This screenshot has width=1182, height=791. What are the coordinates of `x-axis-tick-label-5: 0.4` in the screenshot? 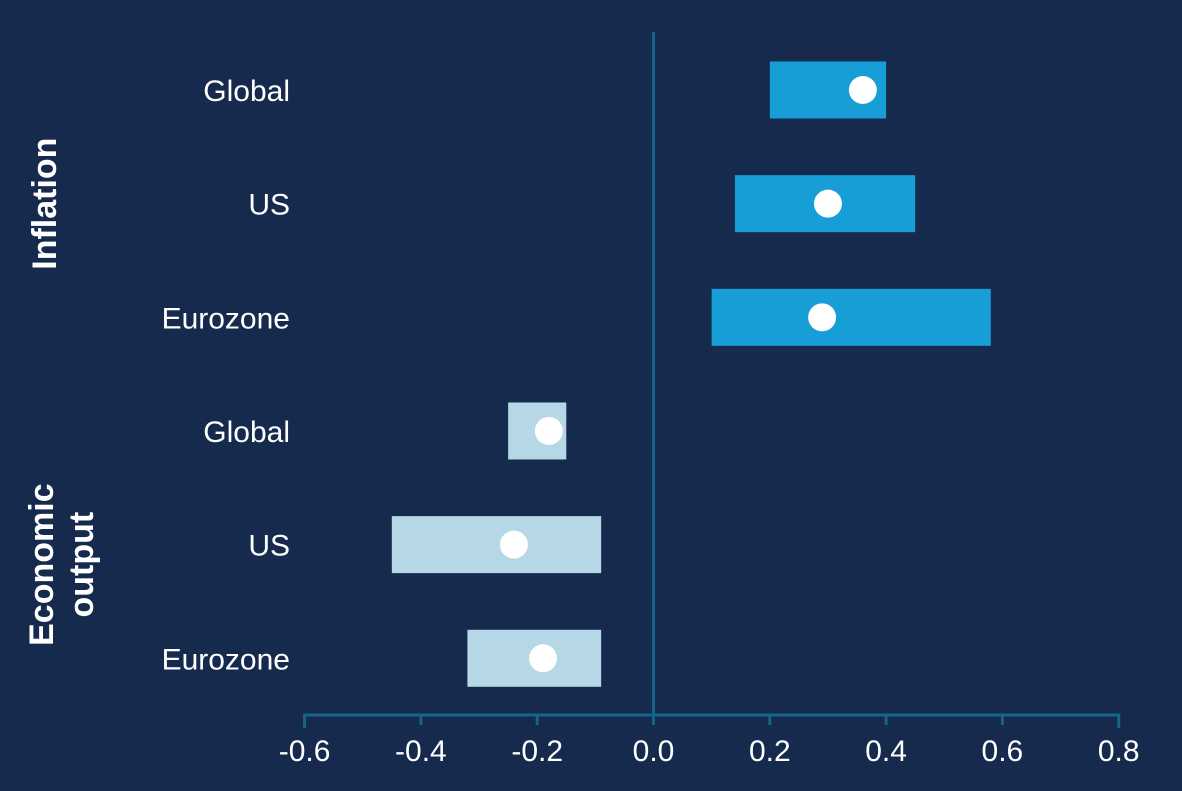 It's located at (886, 751).